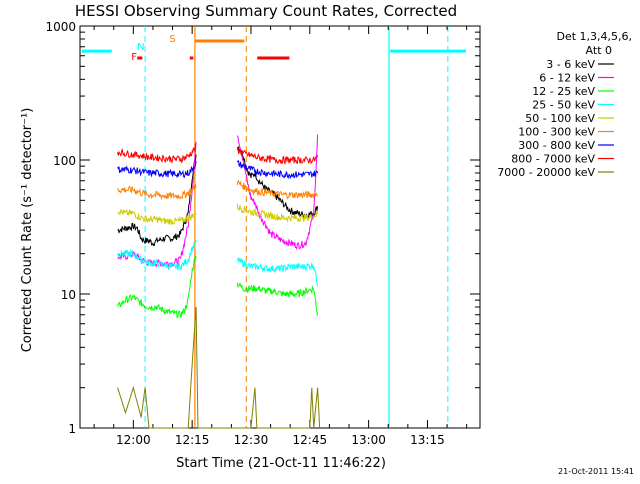 This screenshot has width=640, height=484. What do you see at coordinates (560, 118) in the screenshot?
I see `legend-label-5: 50 - 100 keV` at bounding box center [560, 118].